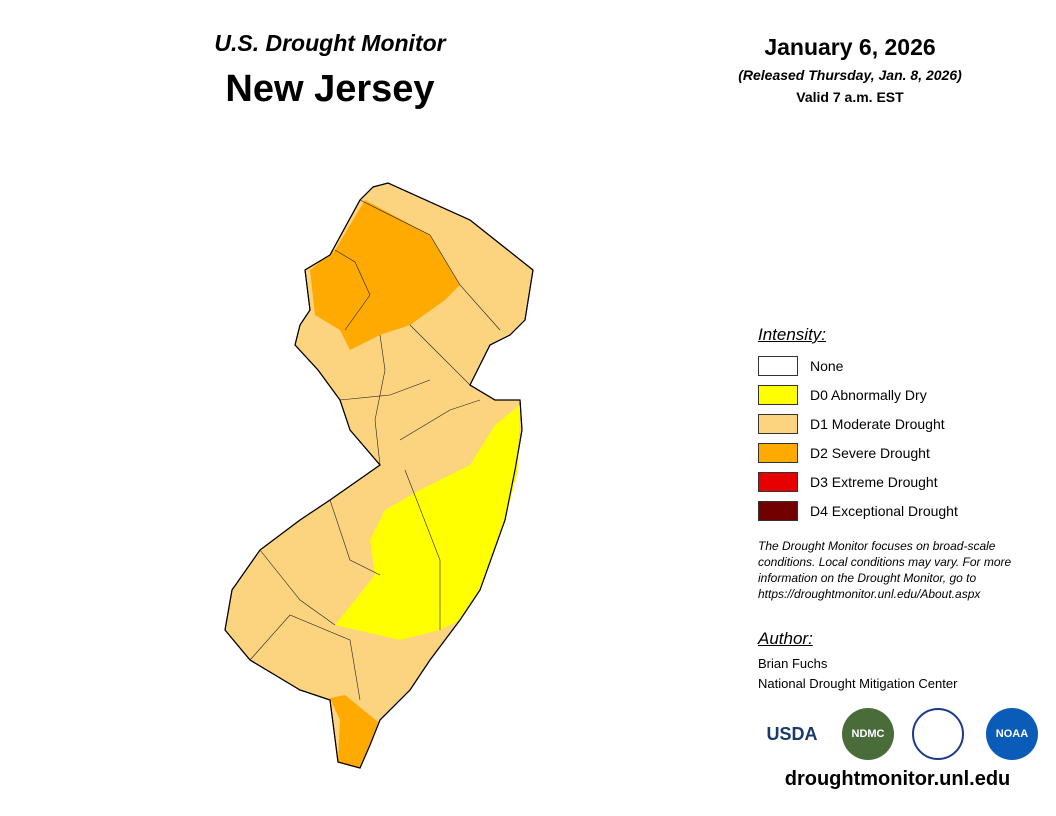  What do you see at coordinates (800, 366) in the screenshot?
I see `legend-item: None` at bounding box center [800, 366].